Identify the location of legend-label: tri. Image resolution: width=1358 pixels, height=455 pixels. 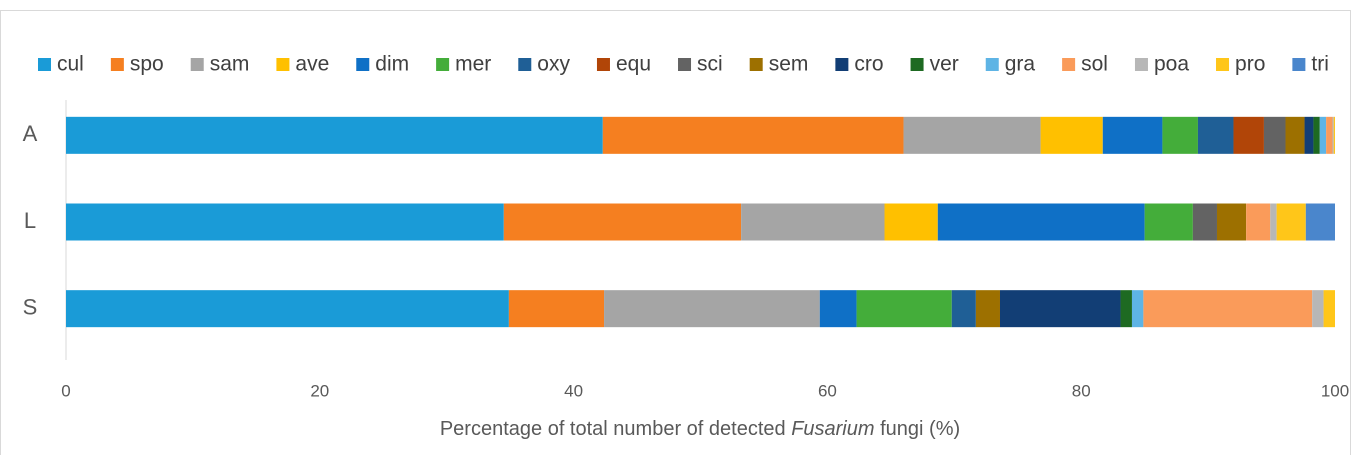
(1320, 64).